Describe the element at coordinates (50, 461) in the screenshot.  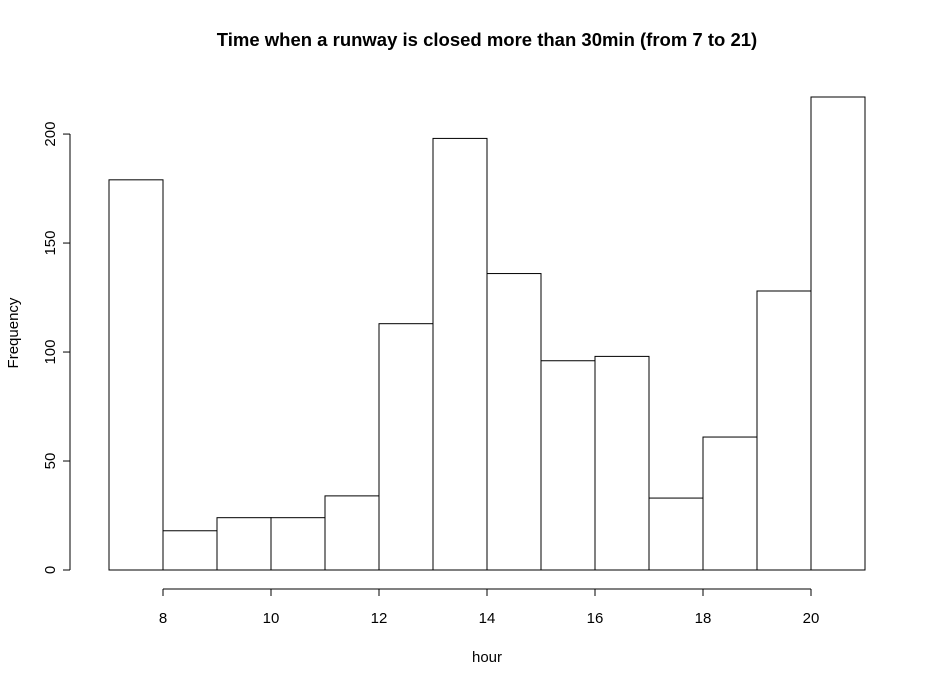
I see `y-tick-label: 50` at that location.